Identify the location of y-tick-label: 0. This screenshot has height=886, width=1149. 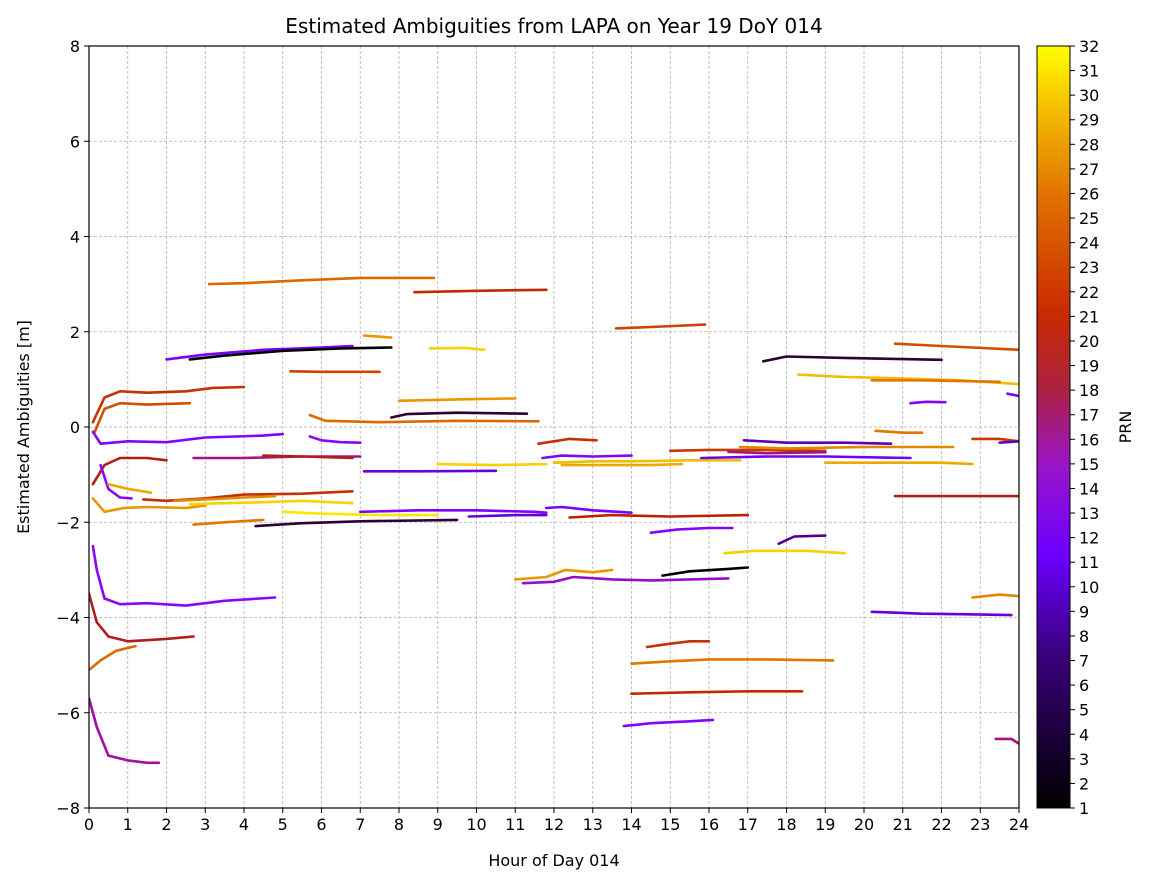
(75, 427).